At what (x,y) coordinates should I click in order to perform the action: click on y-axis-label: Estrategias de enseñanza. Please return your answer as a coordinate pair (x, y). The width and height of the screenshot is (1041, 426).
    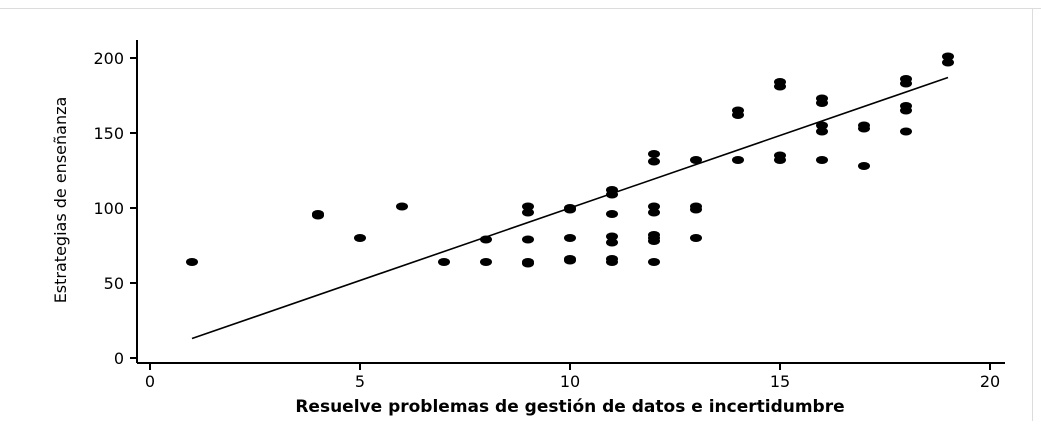
    Looking at the image, I should click on (60, 200).